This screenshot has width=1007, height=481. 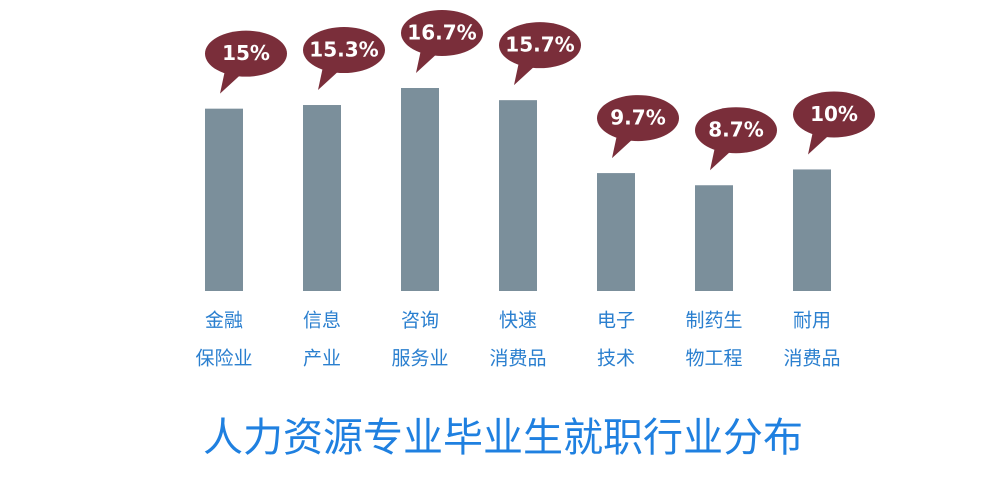 I want to click on x-tick-label: 咨询, so click(x=420, y=321).